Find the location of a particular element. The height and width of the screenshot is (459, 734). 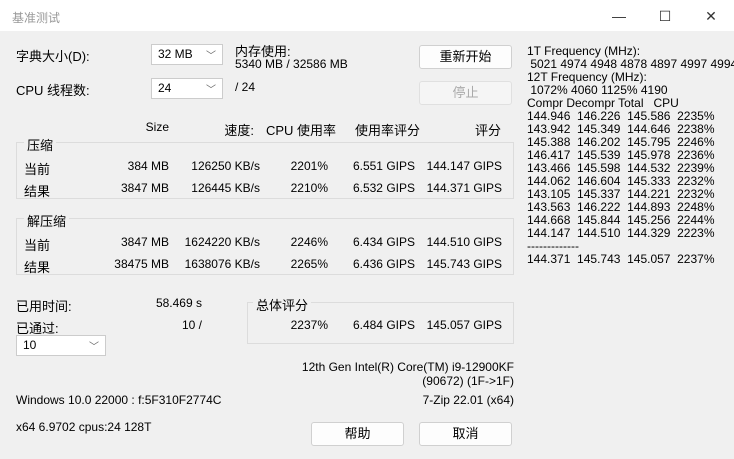

row-speed: 1624220 KB/s is located at coordinates (222, 242).